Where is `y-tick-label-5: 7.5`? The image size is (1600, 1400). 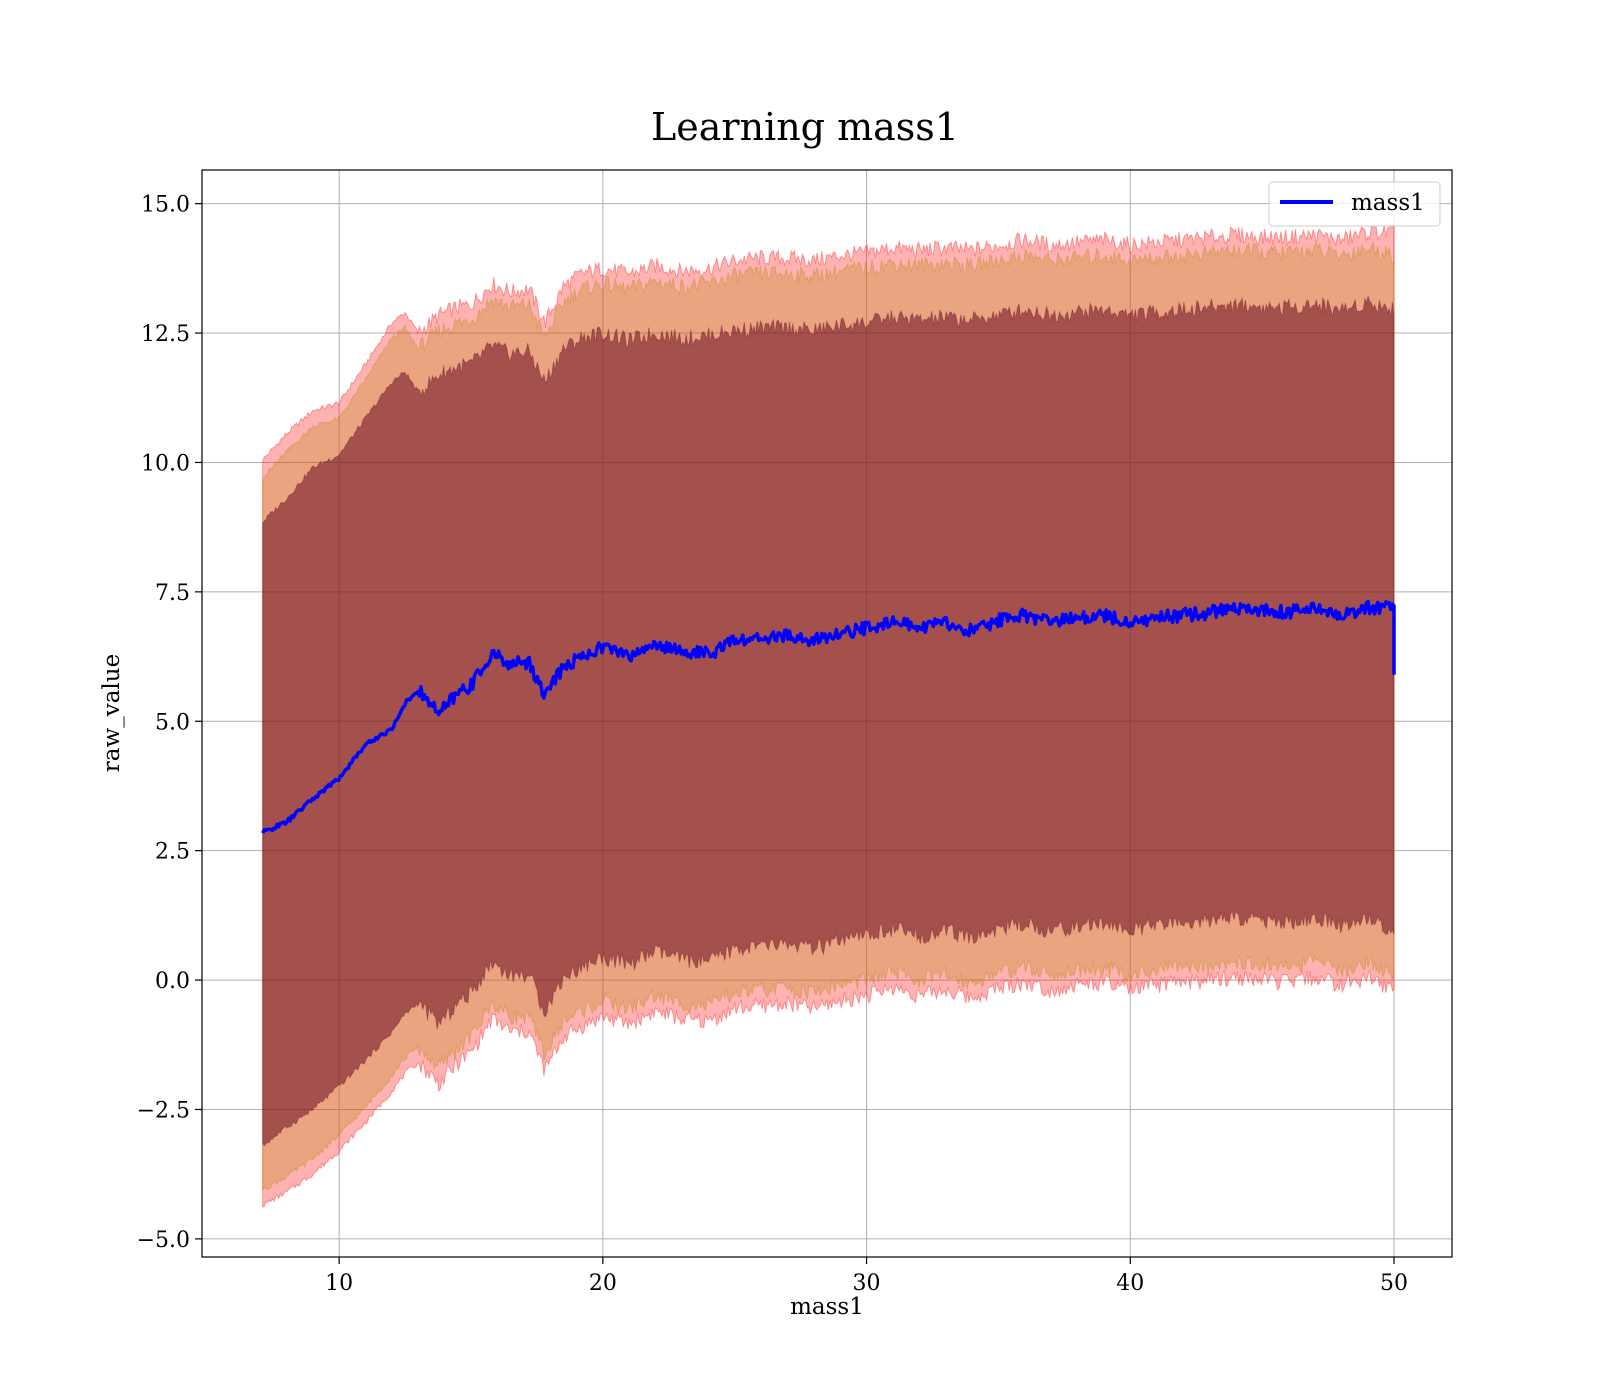 y-tick-label-5: 7.5 is located at coordinates (172, 593).